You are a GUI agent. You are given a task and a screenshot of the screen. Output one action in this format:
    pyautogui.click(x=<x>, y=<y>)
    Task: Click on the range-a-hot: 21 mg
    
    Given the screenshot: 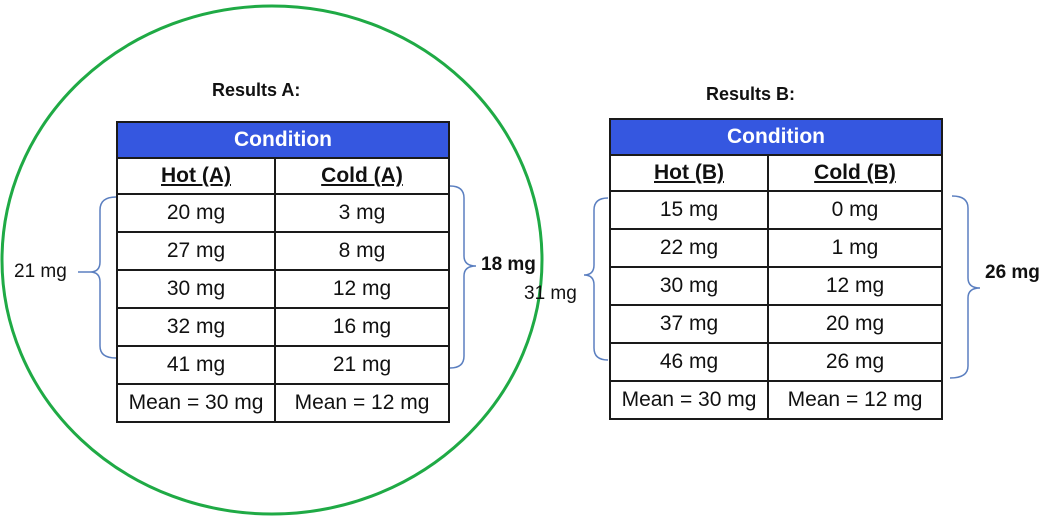 What is the action you would take?
    pyautogui.click(x=40, y=271)
    